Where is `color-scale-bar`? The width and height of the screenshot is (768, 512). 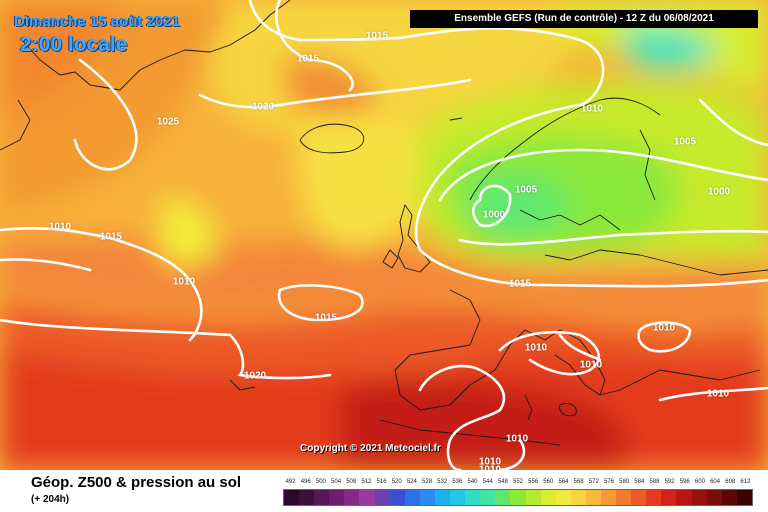 color-scale-bar is located at coordinates (518, 497).